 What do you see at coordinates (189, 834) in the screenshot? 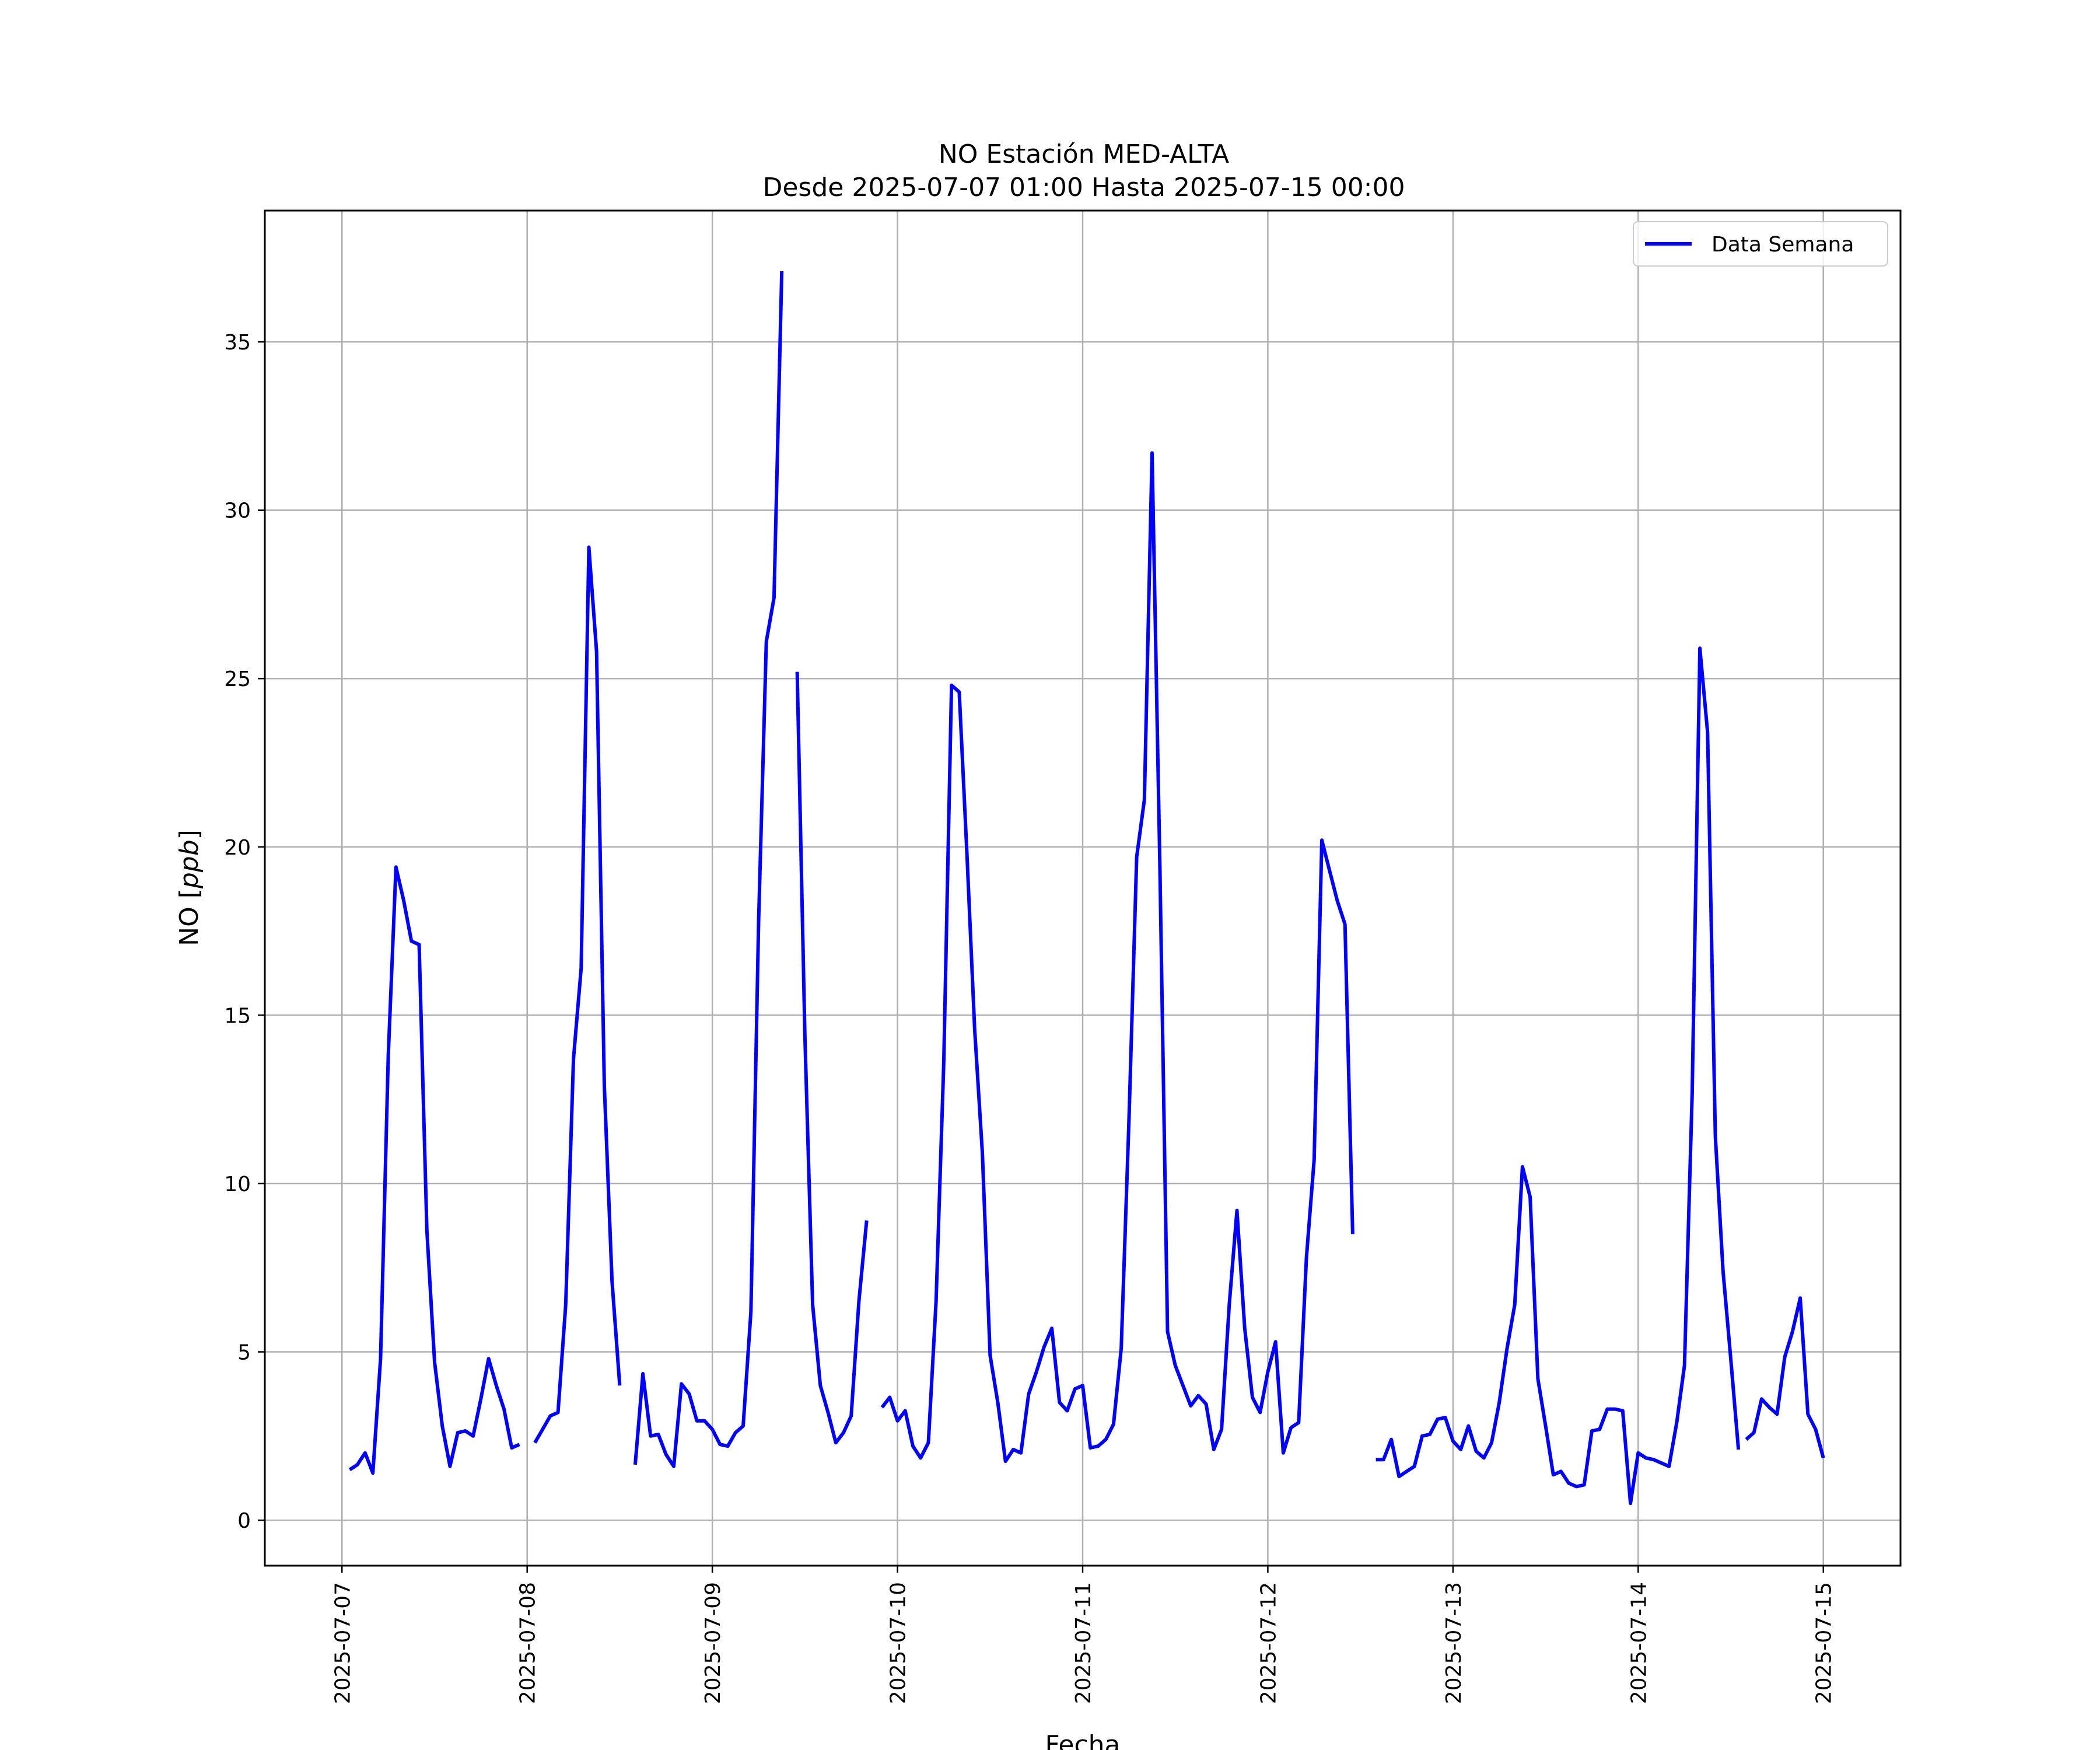
I see `y-axis-label-close: ]` at bounding box center [189, 834].